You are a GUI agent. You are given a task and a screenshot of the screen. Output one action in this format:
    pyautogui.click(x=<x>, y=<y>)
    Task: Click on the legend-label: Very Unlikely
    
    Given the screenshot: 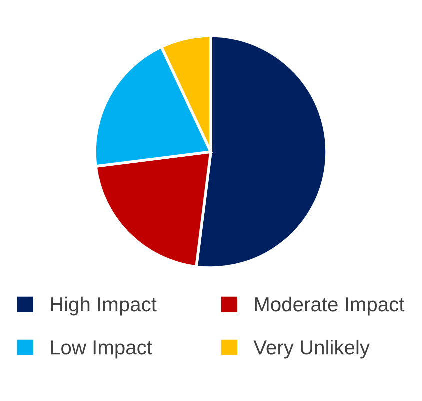 What is the action you would take?
    pyautogui.click(x=312, y=349)
    